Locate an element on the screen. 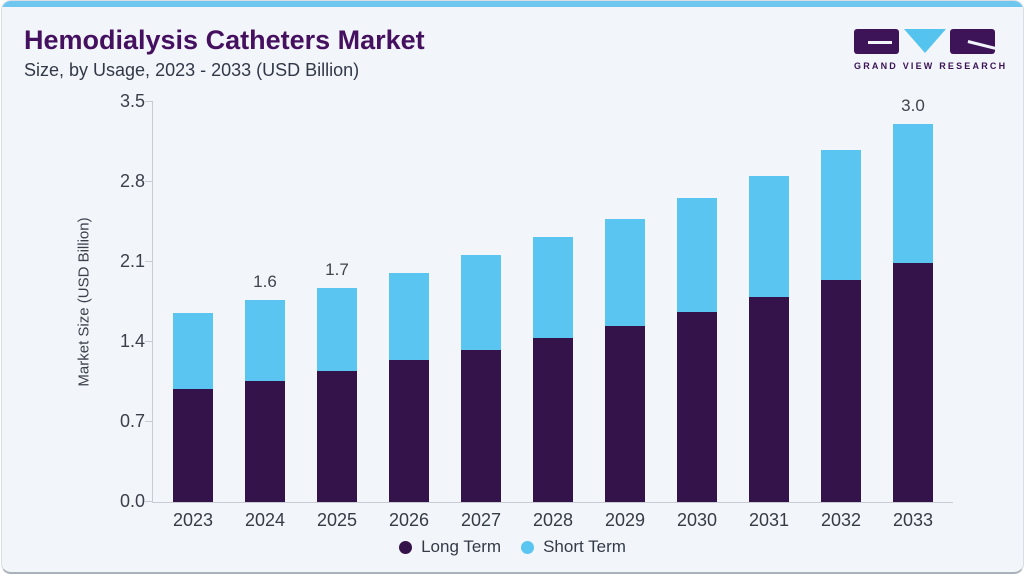  bar-long-term-2032 is located at coordinates (841, 391).